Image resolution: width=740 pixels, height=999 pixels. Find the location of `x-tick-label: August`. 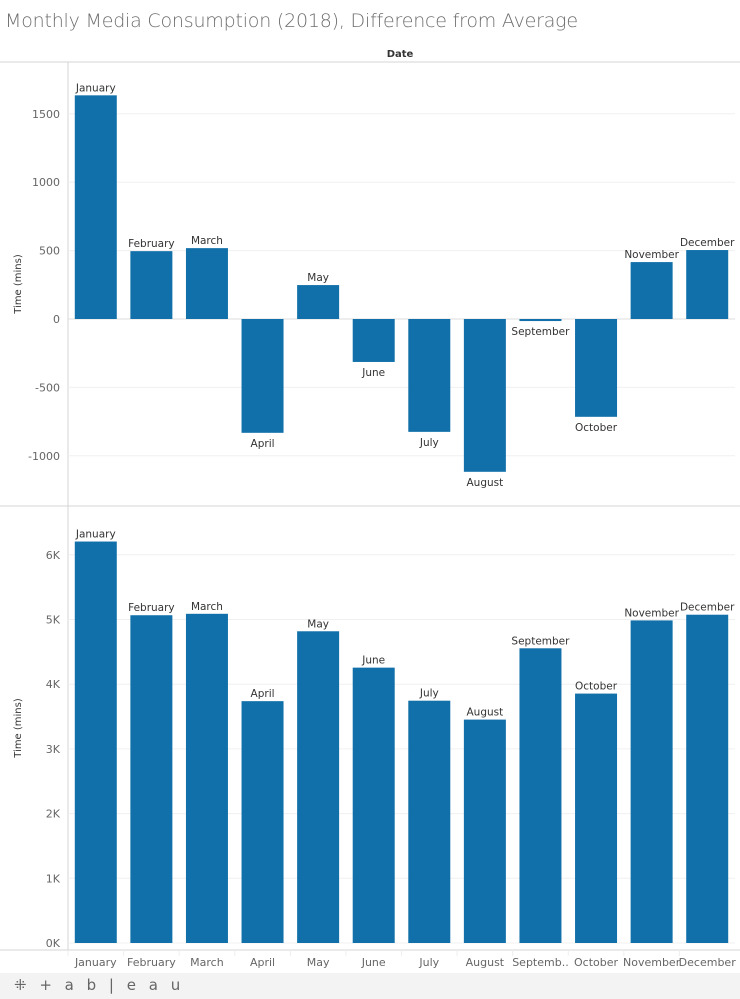

x-tick-label: August is located at coordinates (485, 962).